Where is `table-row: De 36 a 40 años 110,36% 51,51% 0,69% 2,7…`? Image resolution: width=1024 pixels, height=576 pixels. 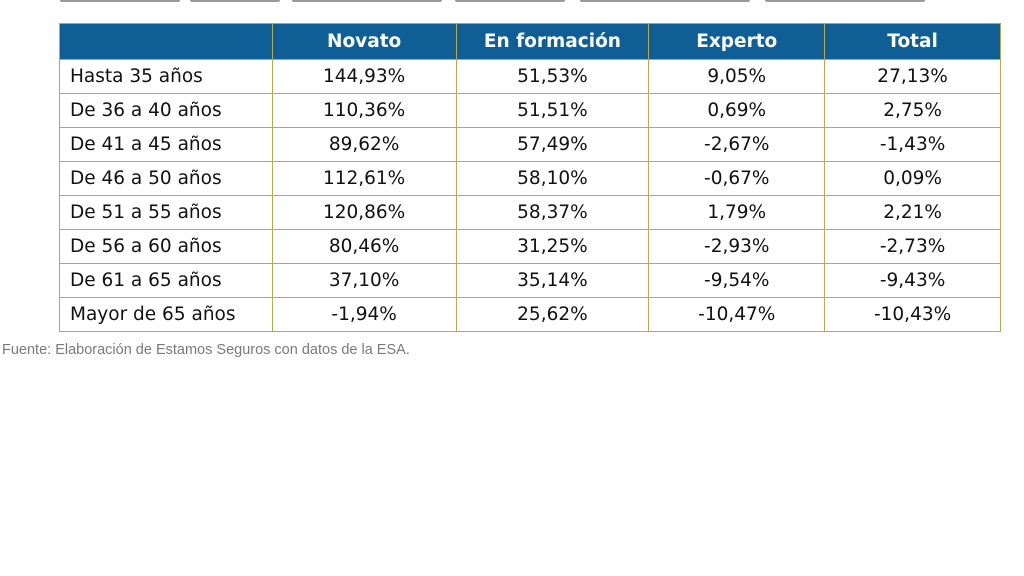 table-row: De 36 a 40 años 110,36% 51,51% 0,69% 2,7… is located at coordinates (530, 110).